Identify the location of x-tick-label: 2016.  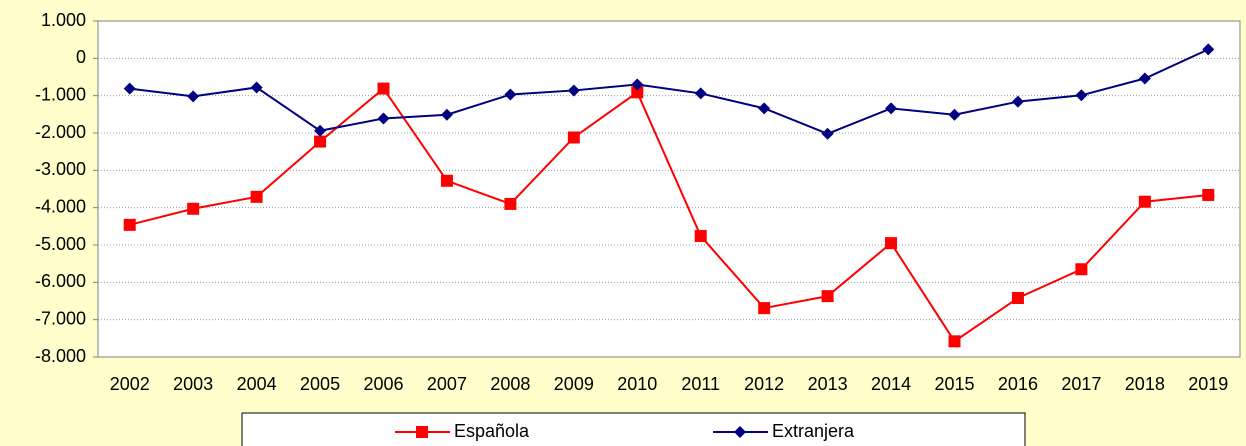
(1018, 384).